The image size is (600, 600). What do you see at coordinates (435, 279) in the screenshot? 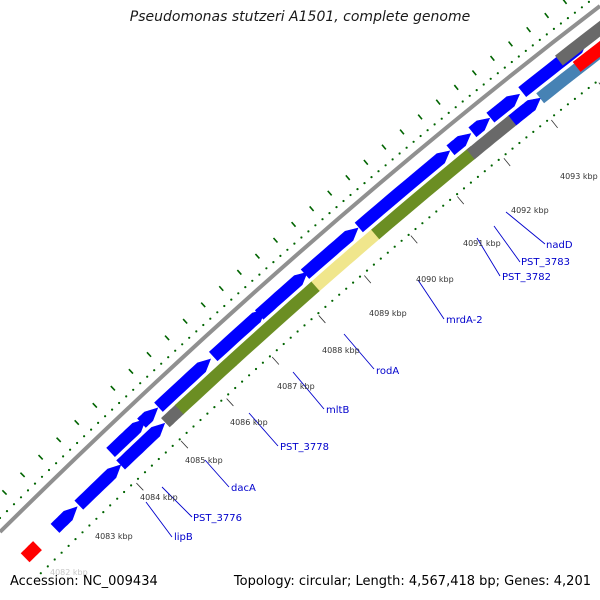
I see `tick-label-4090: 4090 kbp` at bounding box center [435, 279].